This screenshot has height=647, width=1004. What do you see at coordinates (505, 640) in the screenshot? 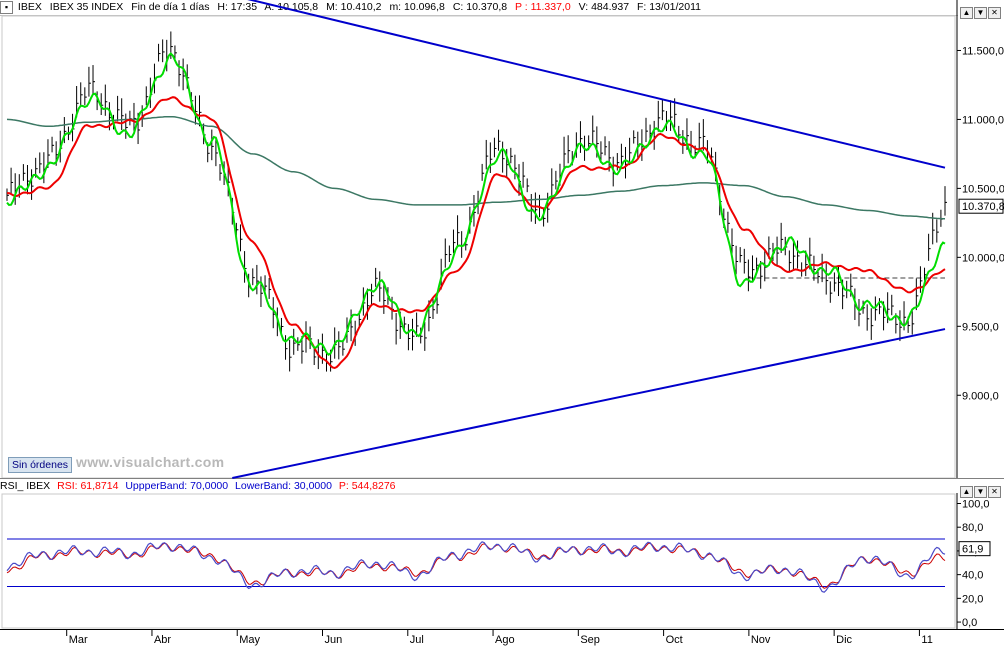
I see `x-tick-label: Ago` at bounding box center [505, 640].